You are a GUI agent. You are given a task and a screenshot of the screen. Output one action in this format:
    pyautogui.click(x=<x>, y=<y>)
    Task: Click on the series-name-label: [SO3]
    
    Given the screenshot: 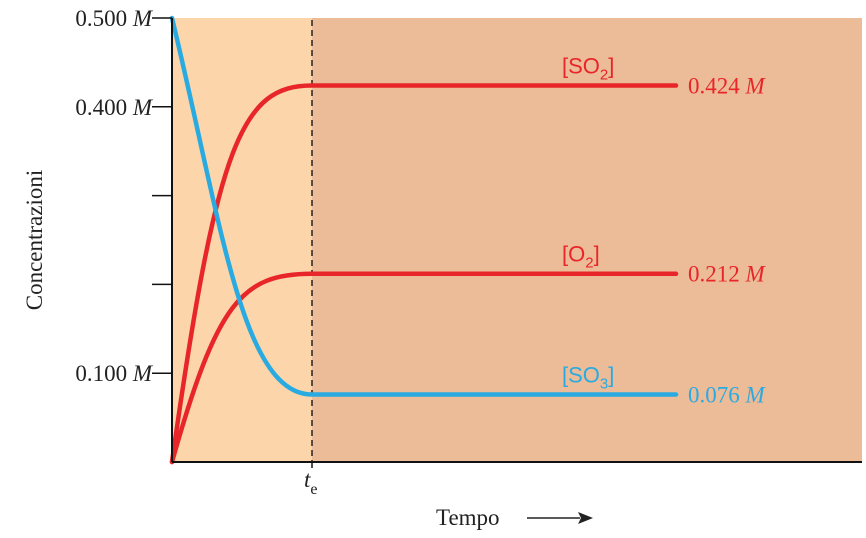 What is the action you would take?
    pyautogui.click(x=588, y=378)
    